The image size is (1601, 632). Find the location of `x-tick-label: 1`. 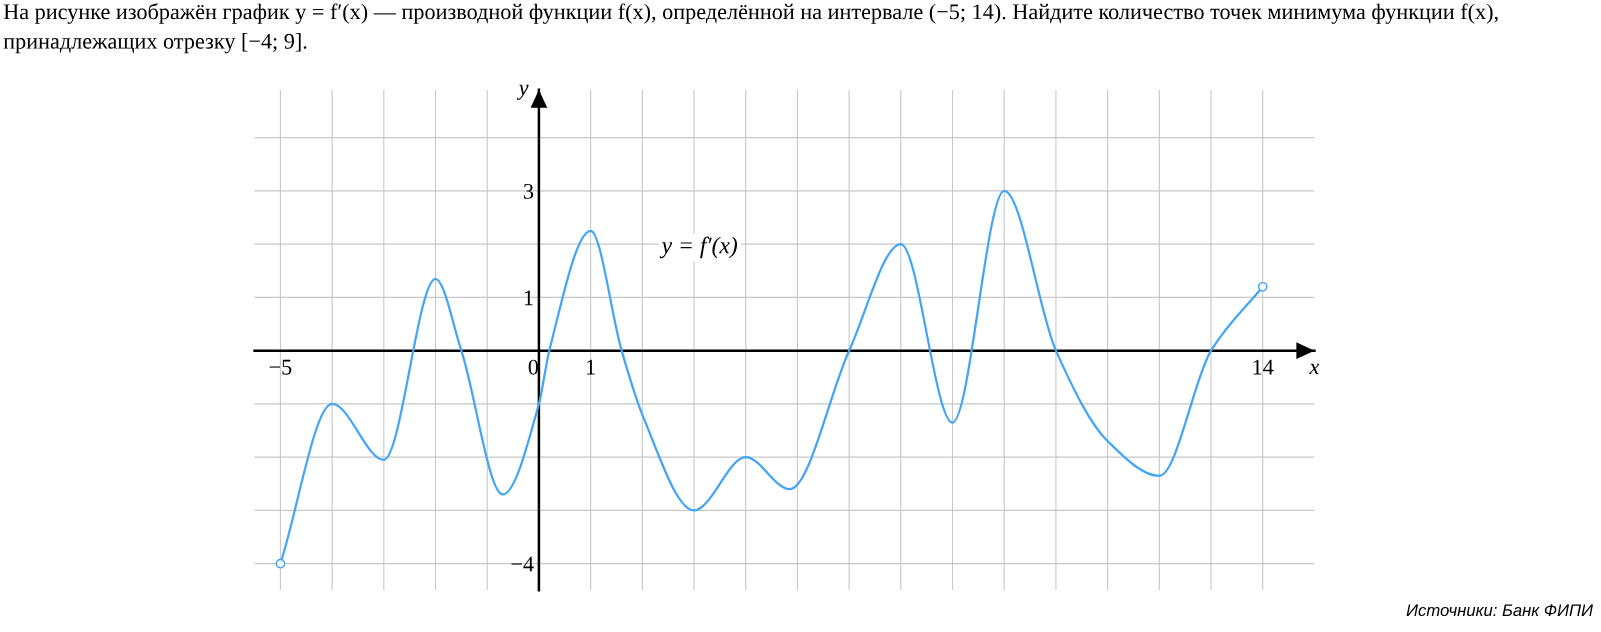

x-tick-label: 1 is located at coordinates (591, 367).